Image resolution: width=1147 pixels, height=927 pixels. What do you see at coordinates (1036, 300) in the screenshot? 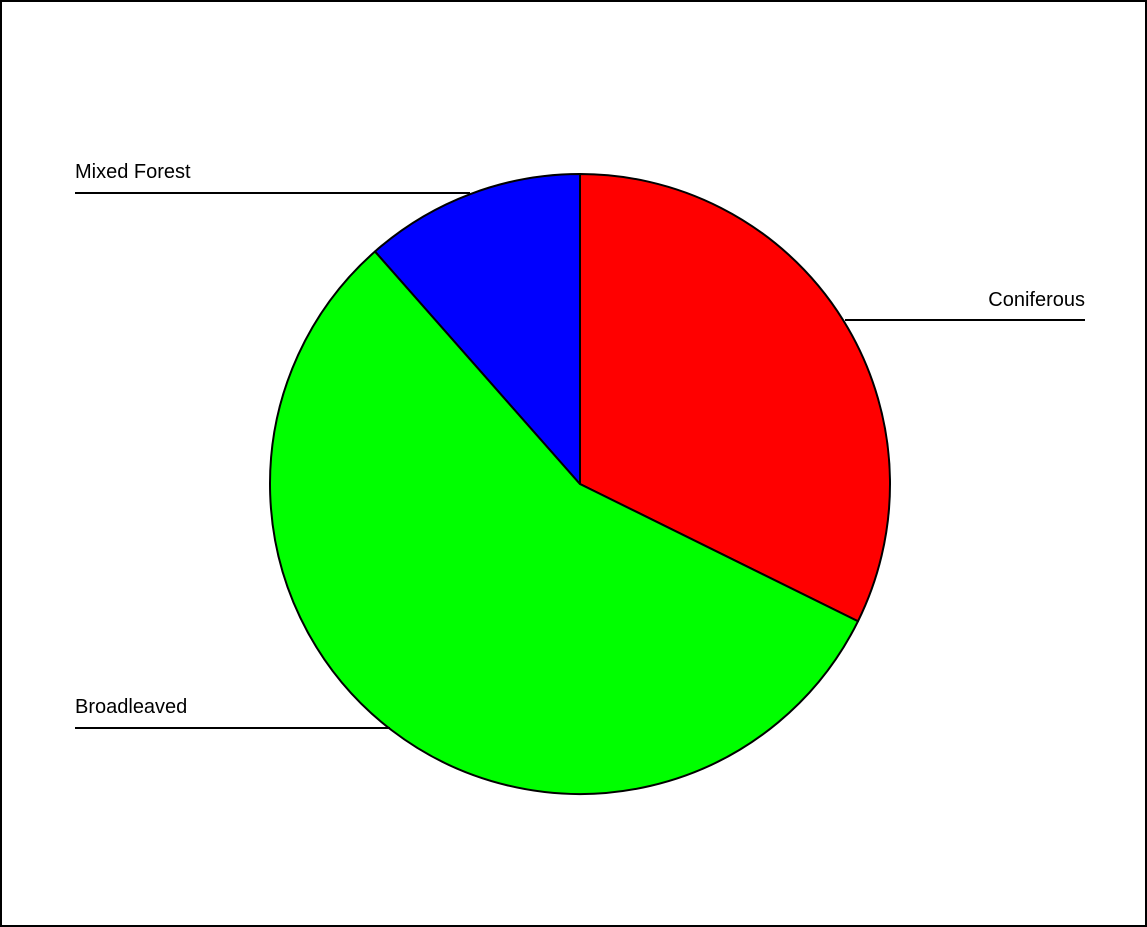
I see `slice-label-coniferous: Coniferous` at bounding box center [1036, 300].